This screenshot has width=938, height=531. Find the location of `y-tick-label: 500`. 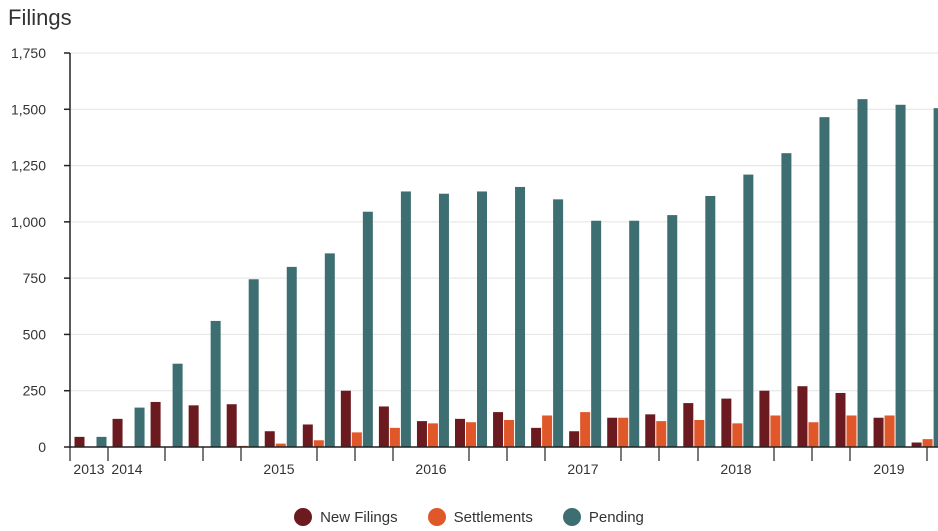

y-tick-label: 500 is located at coordinates (35, 334).